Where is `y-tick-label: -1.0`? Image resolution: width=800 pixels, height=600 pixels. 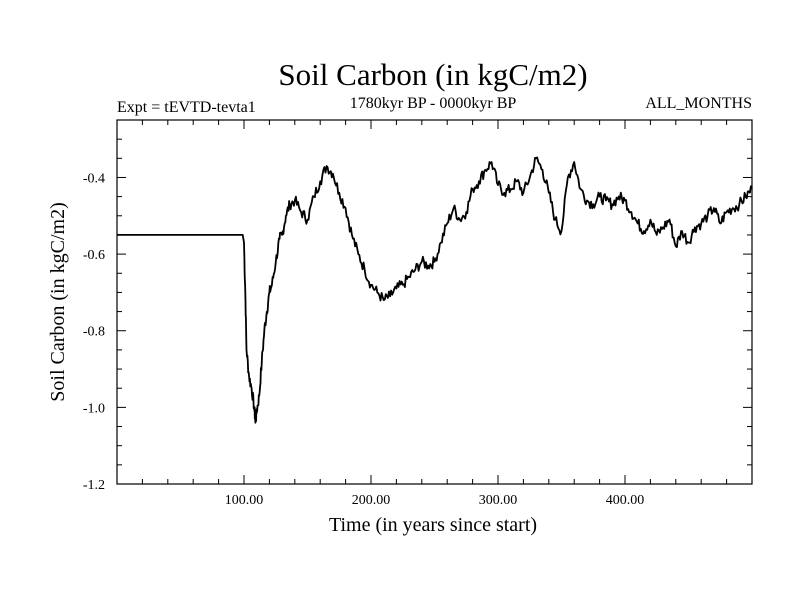
y-tick-label: -1.0 is located at coordinates (94, 408).